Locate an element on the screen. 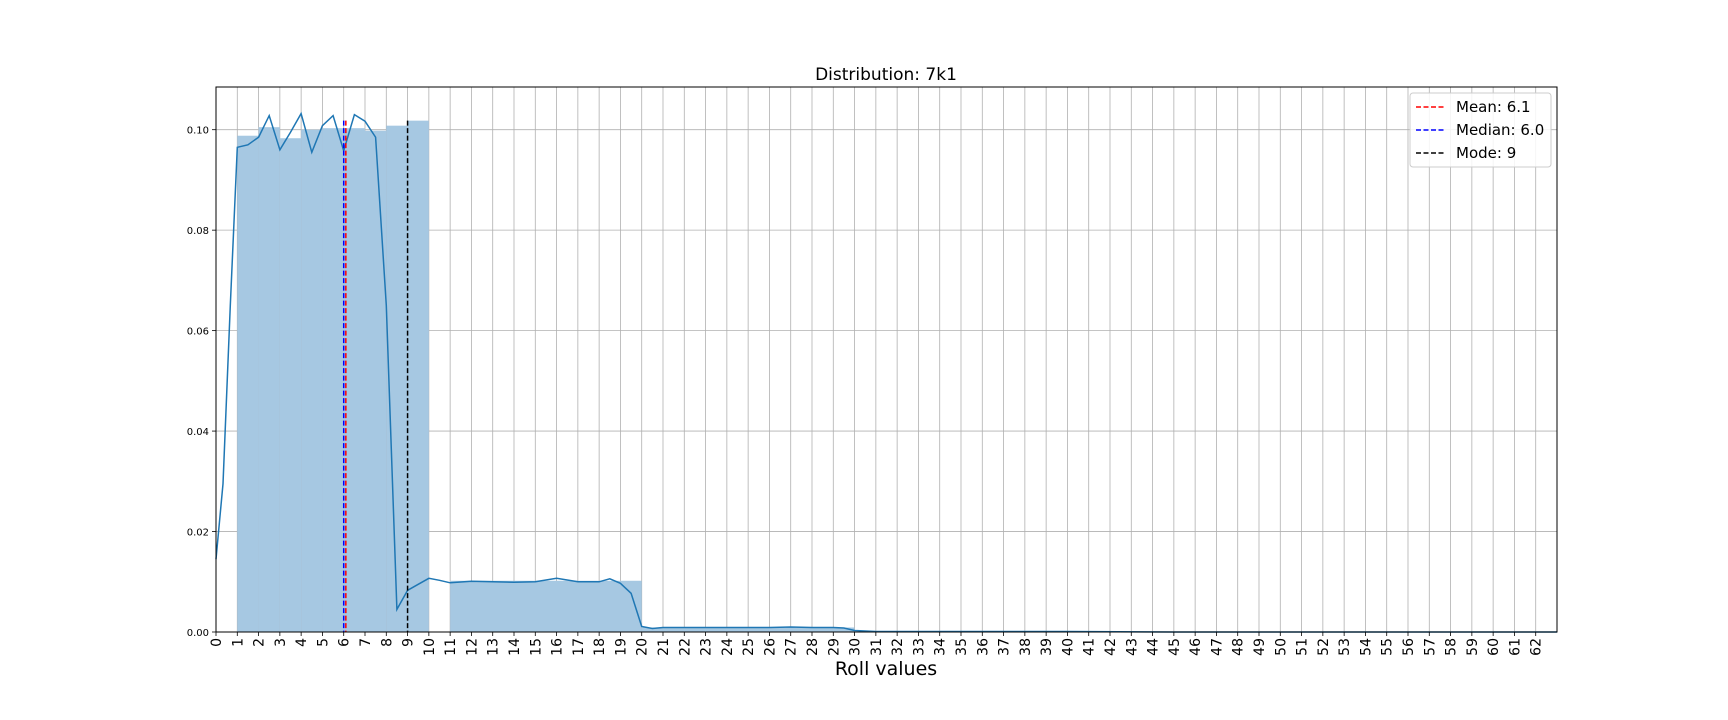  x-tick-label: 11 is located at coordinates (451, 647).